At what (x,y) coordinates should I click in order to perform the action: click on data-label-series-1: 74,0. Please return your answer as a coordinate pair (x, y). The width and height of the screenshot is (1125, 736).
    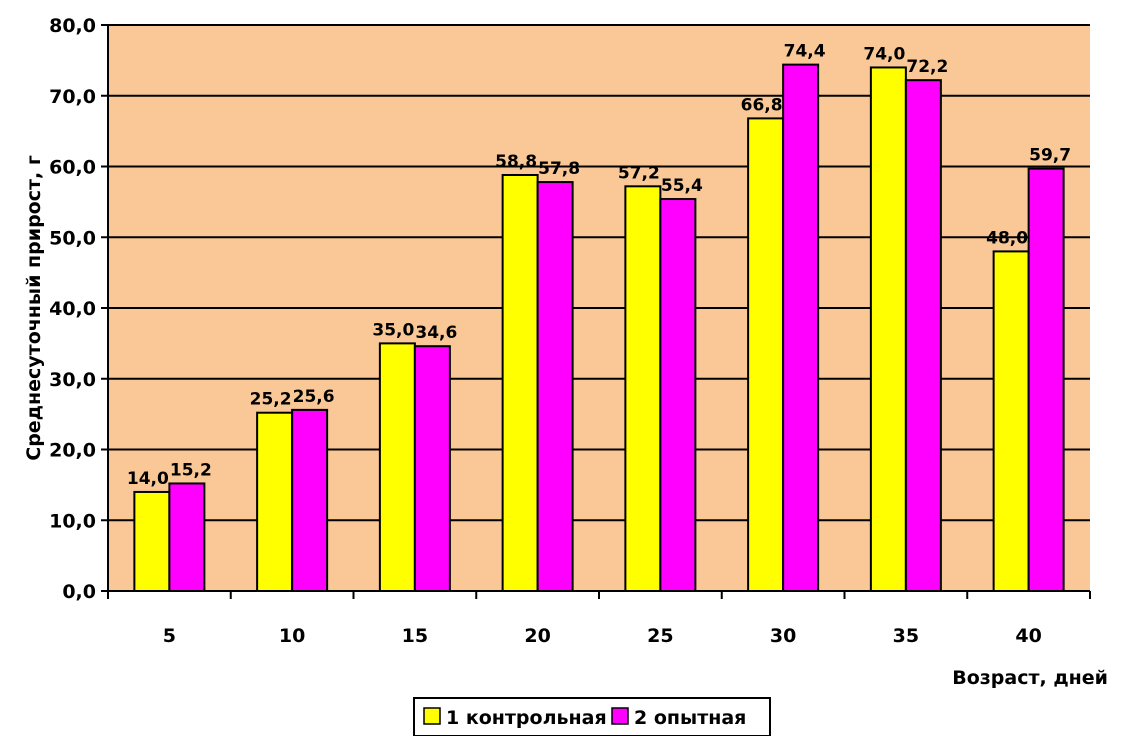
    Looking at the image, I should click on (884, 54).